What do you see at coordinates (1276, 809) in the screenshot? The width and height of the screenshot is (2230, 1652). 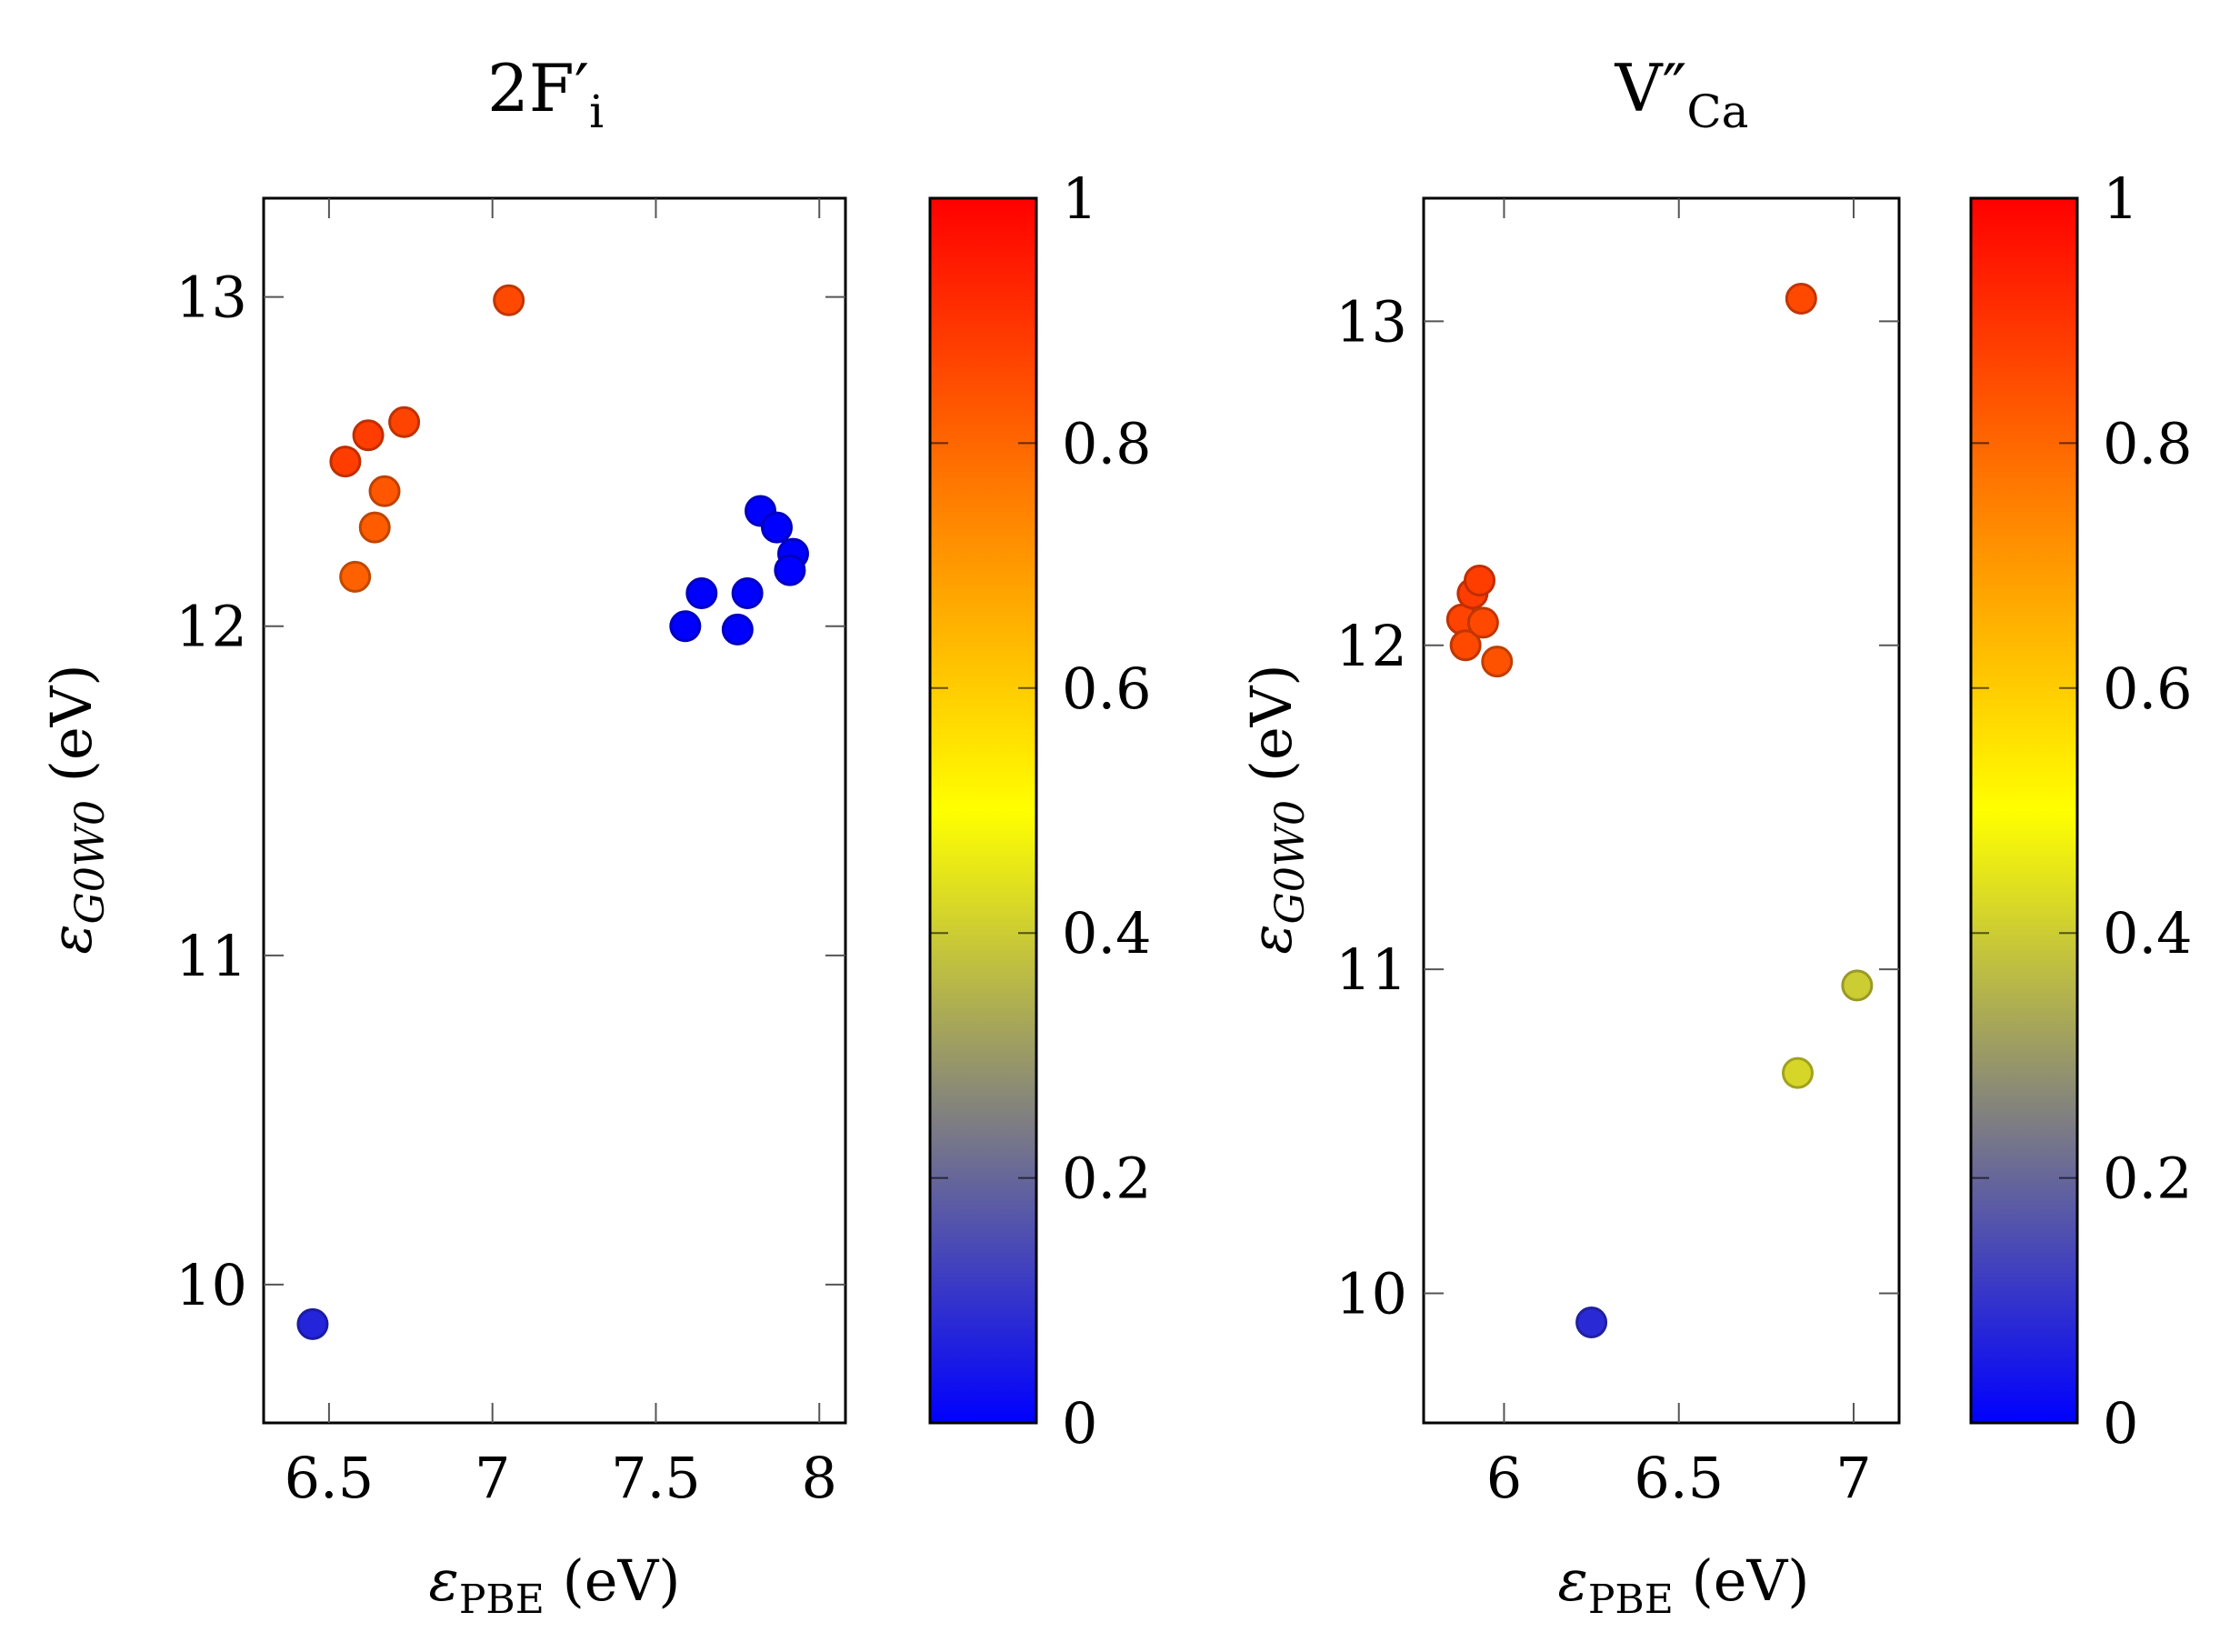 I see `y-axis-label-2: εG0W0 (eV)` at bounding box center [1276, 809].